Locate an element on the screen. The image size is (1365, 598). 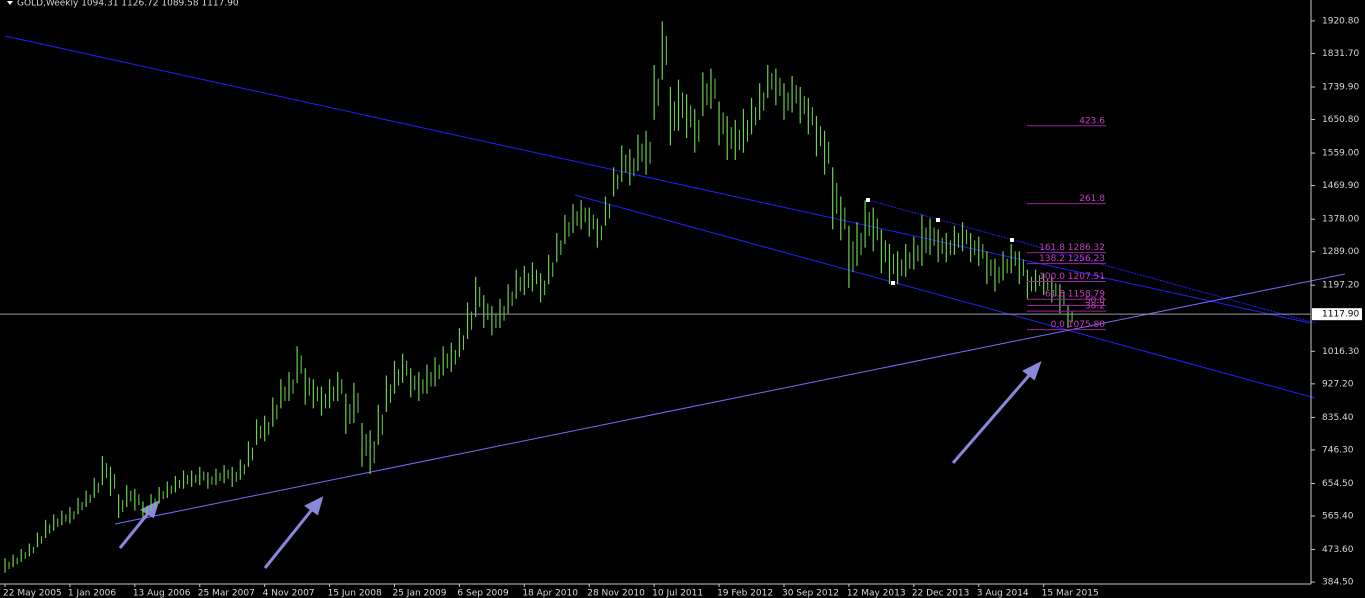
fib-label: 161.8 1286.32 is located at coordinates (1072, 248).